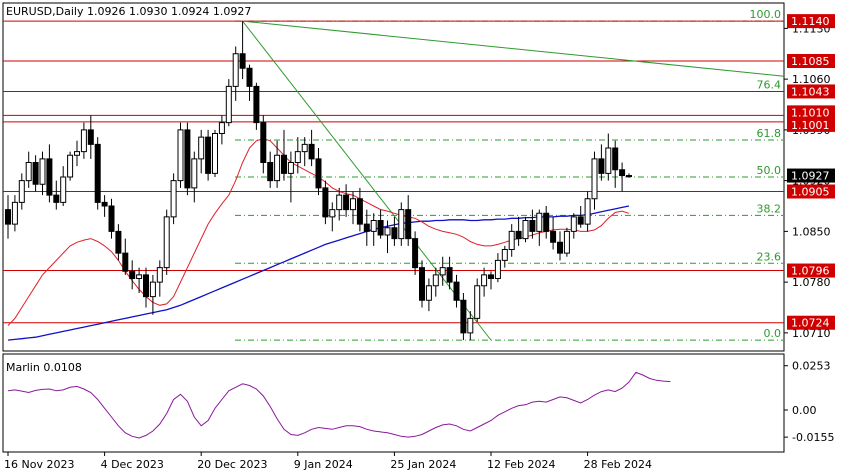  What do you see at coordinates (811, 333) in the screenshot?
I see `price-tick-label-6: 1.0710` at bounding box center [811, 333].